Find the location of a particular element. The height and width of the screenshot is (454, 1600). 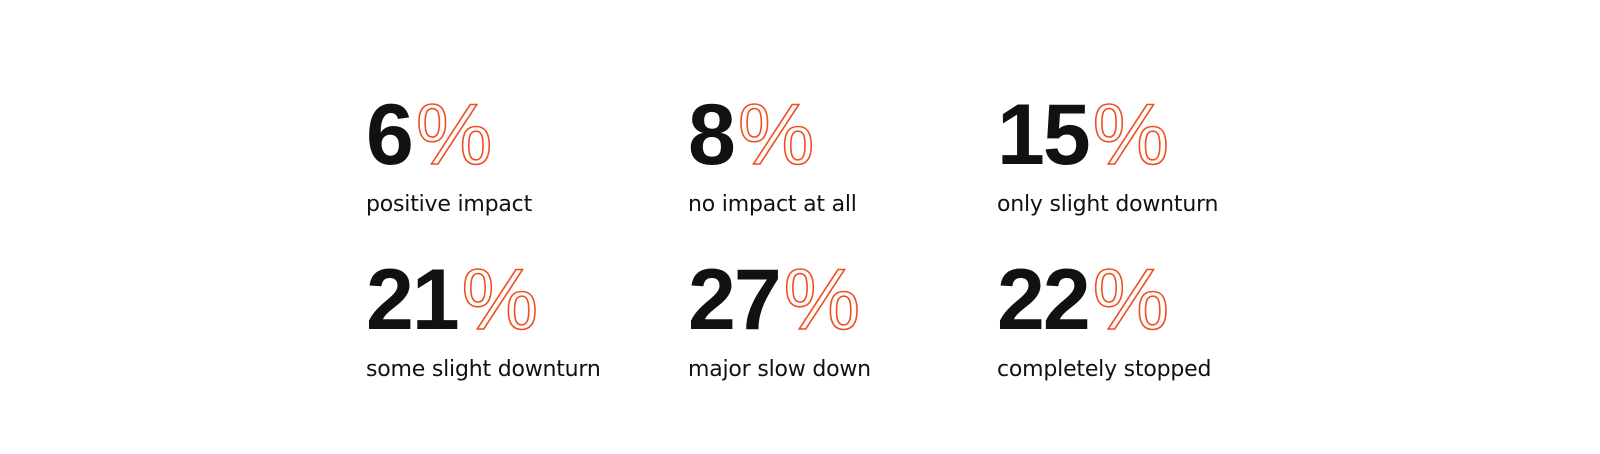

stat-label: positive impact is located at coordinates (449, 204).